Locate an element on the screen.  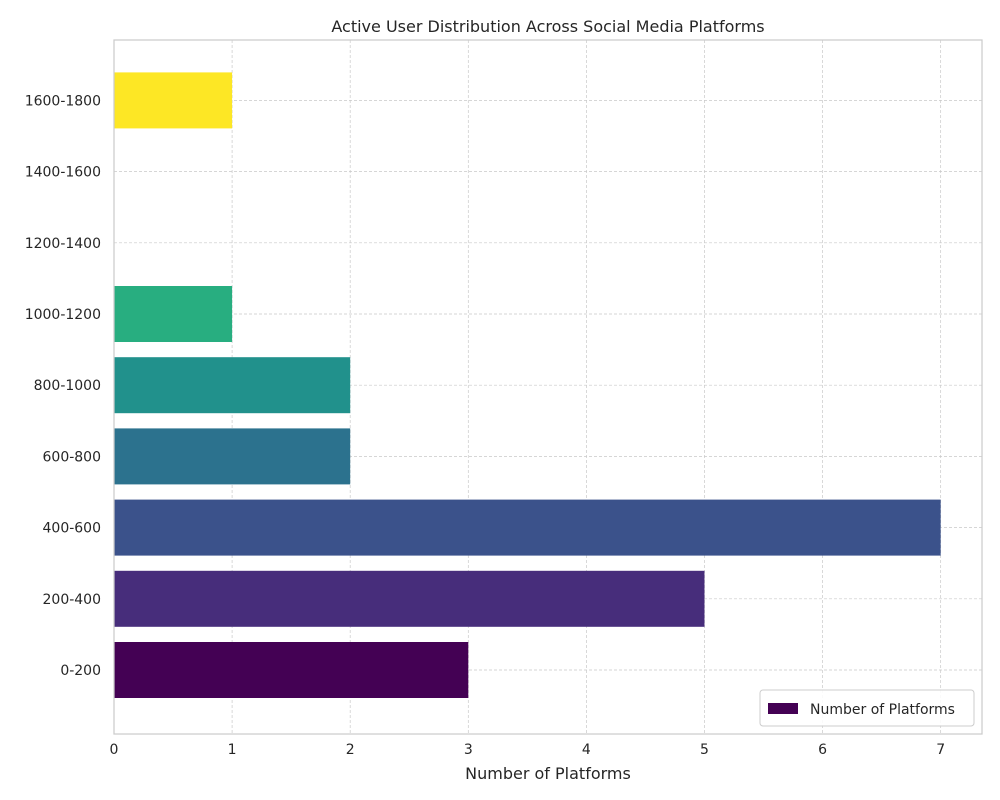
y-tick-label: 800-1000 is located at coordinates (67, 386).